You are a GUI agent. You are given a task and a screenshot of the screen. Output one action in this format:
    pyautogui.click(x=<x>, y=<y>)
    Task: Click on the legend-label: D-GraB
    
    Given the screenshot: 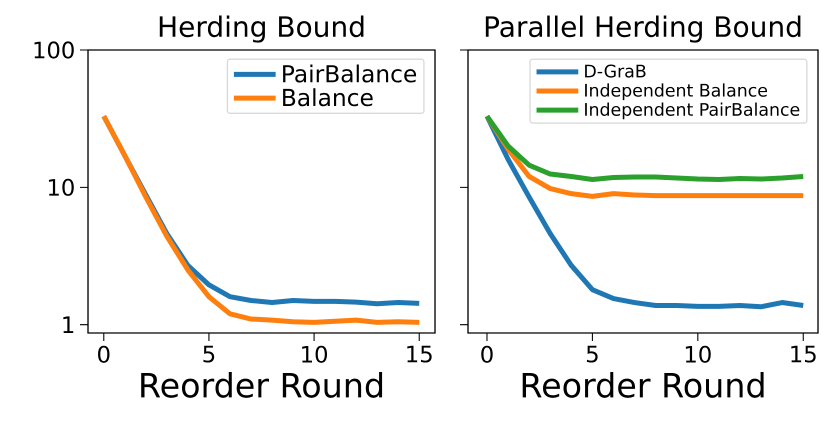 What is the action you would take?
    pyautogui.click(x=615, y=71)
    